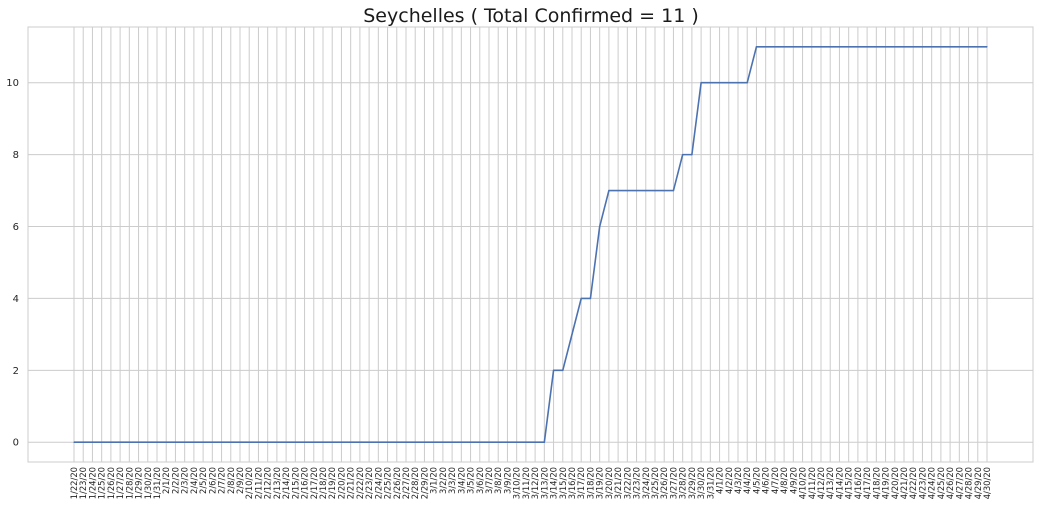  What do you see at coordinates (295, 483) in the screenshot?
I see `x-tick-label: 2/15/20` at bounding box center [295, 483].